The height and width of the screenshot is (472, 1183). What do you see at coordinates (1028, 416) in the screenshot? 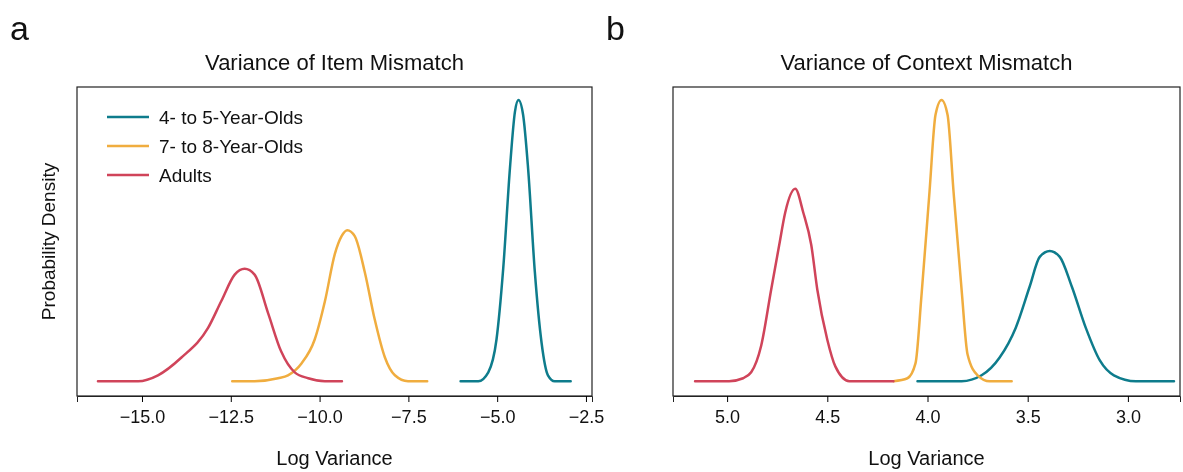
I see `x-tick-label: 3.5` at bounding box center [1028, 416].